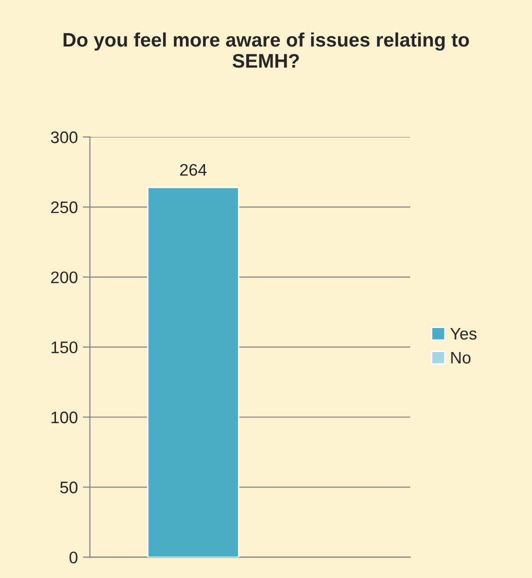  I want to click on data-label: 264, so click(193, 170).